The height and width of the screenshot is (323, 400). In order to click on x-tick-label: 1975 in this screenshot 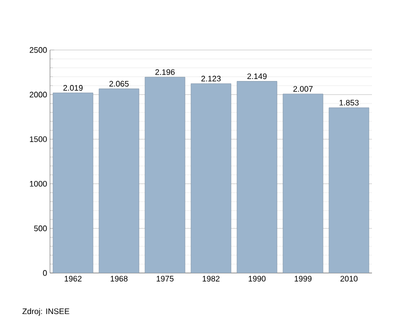, I will do `click(165, 279)`.